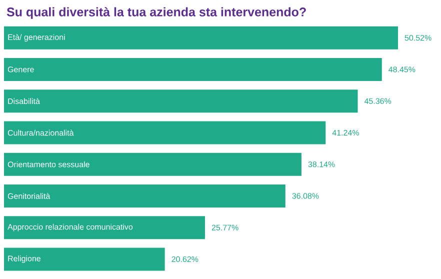  Describe the element at coordinates (41, 133) in the screenshot. I see `y-tick-label: Cultura/nazionalità` at that location.